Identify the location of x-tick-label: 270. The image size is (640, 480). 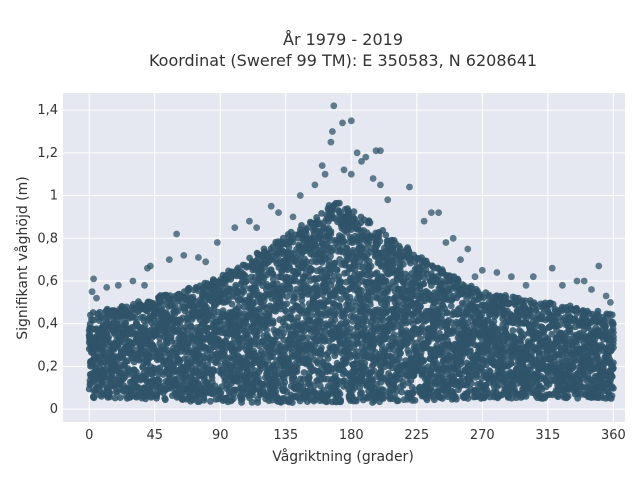
(482, 435).